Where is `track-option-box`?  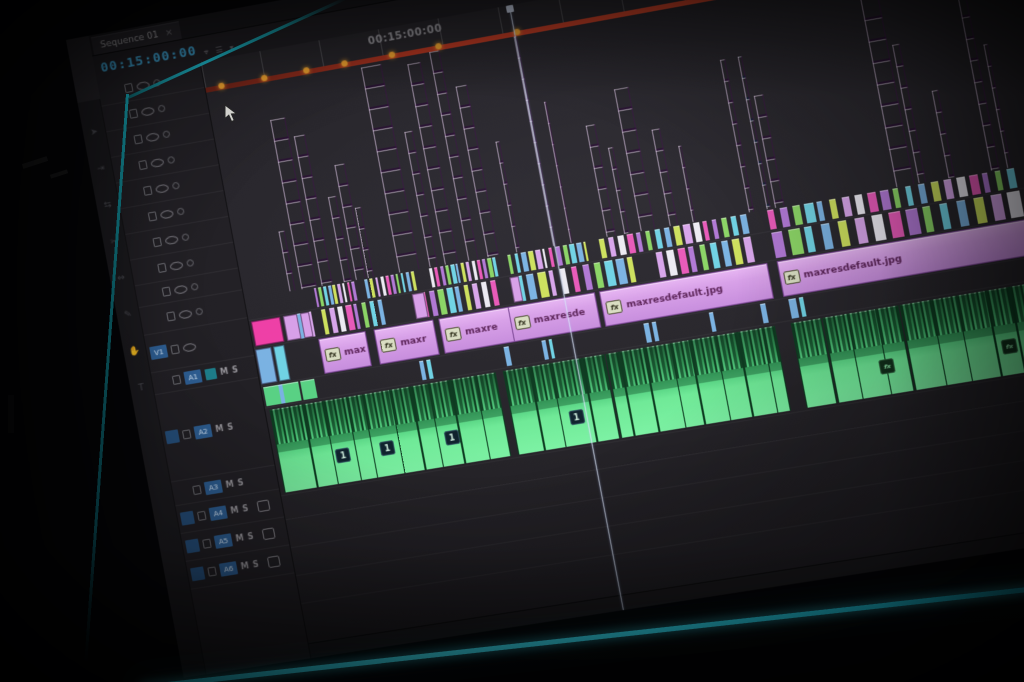 track-option-box is located at coordinates (273, 562).